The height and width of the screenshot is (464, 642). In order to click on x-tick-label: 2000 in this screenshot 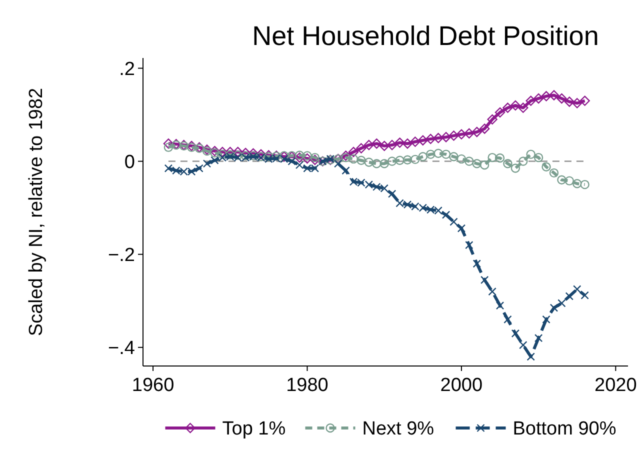, I will do `click(461, 385)`.